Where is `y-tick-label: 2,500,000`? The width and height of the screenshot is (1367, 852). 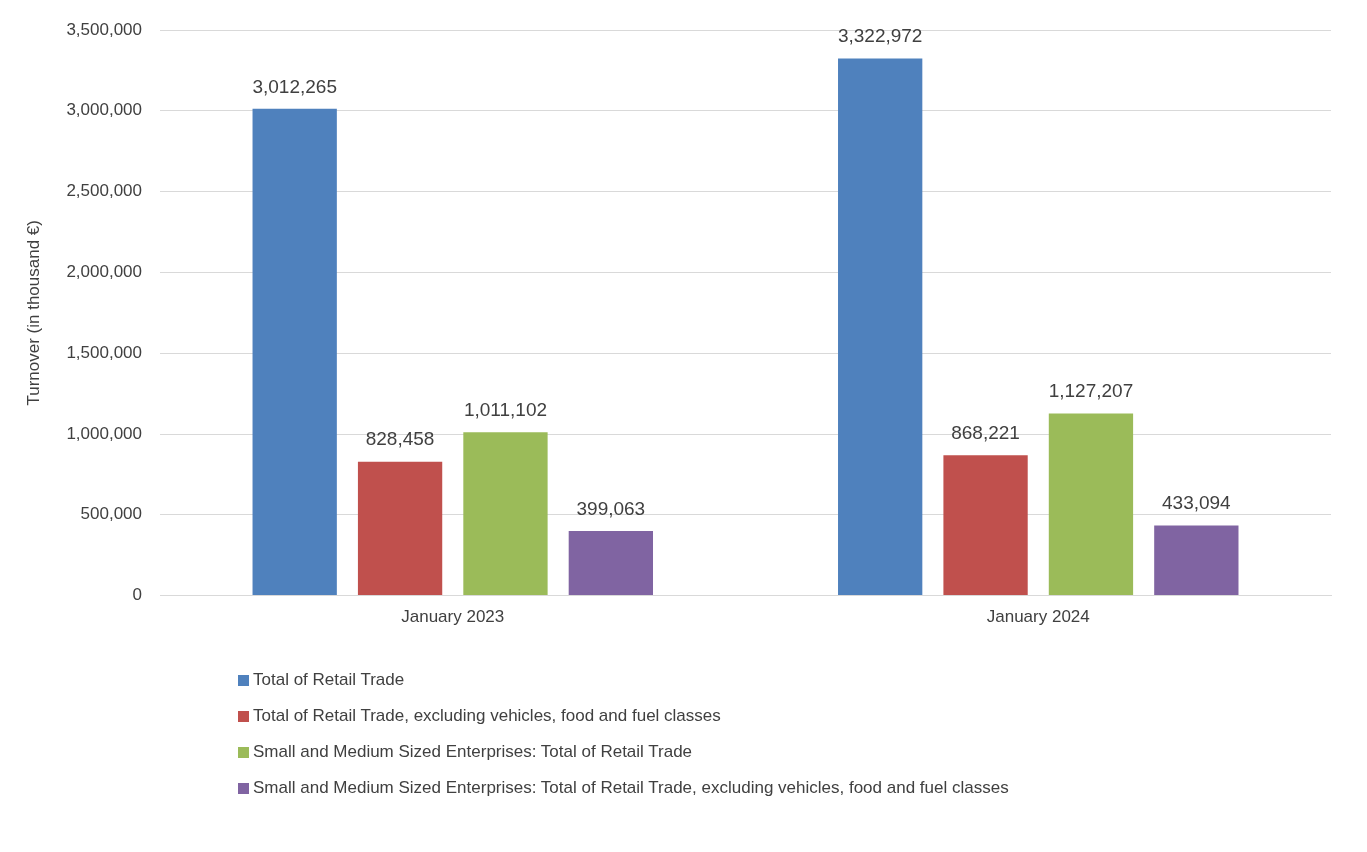 y-tick-label: 2,500,000 is located at coordinates (104, 191).